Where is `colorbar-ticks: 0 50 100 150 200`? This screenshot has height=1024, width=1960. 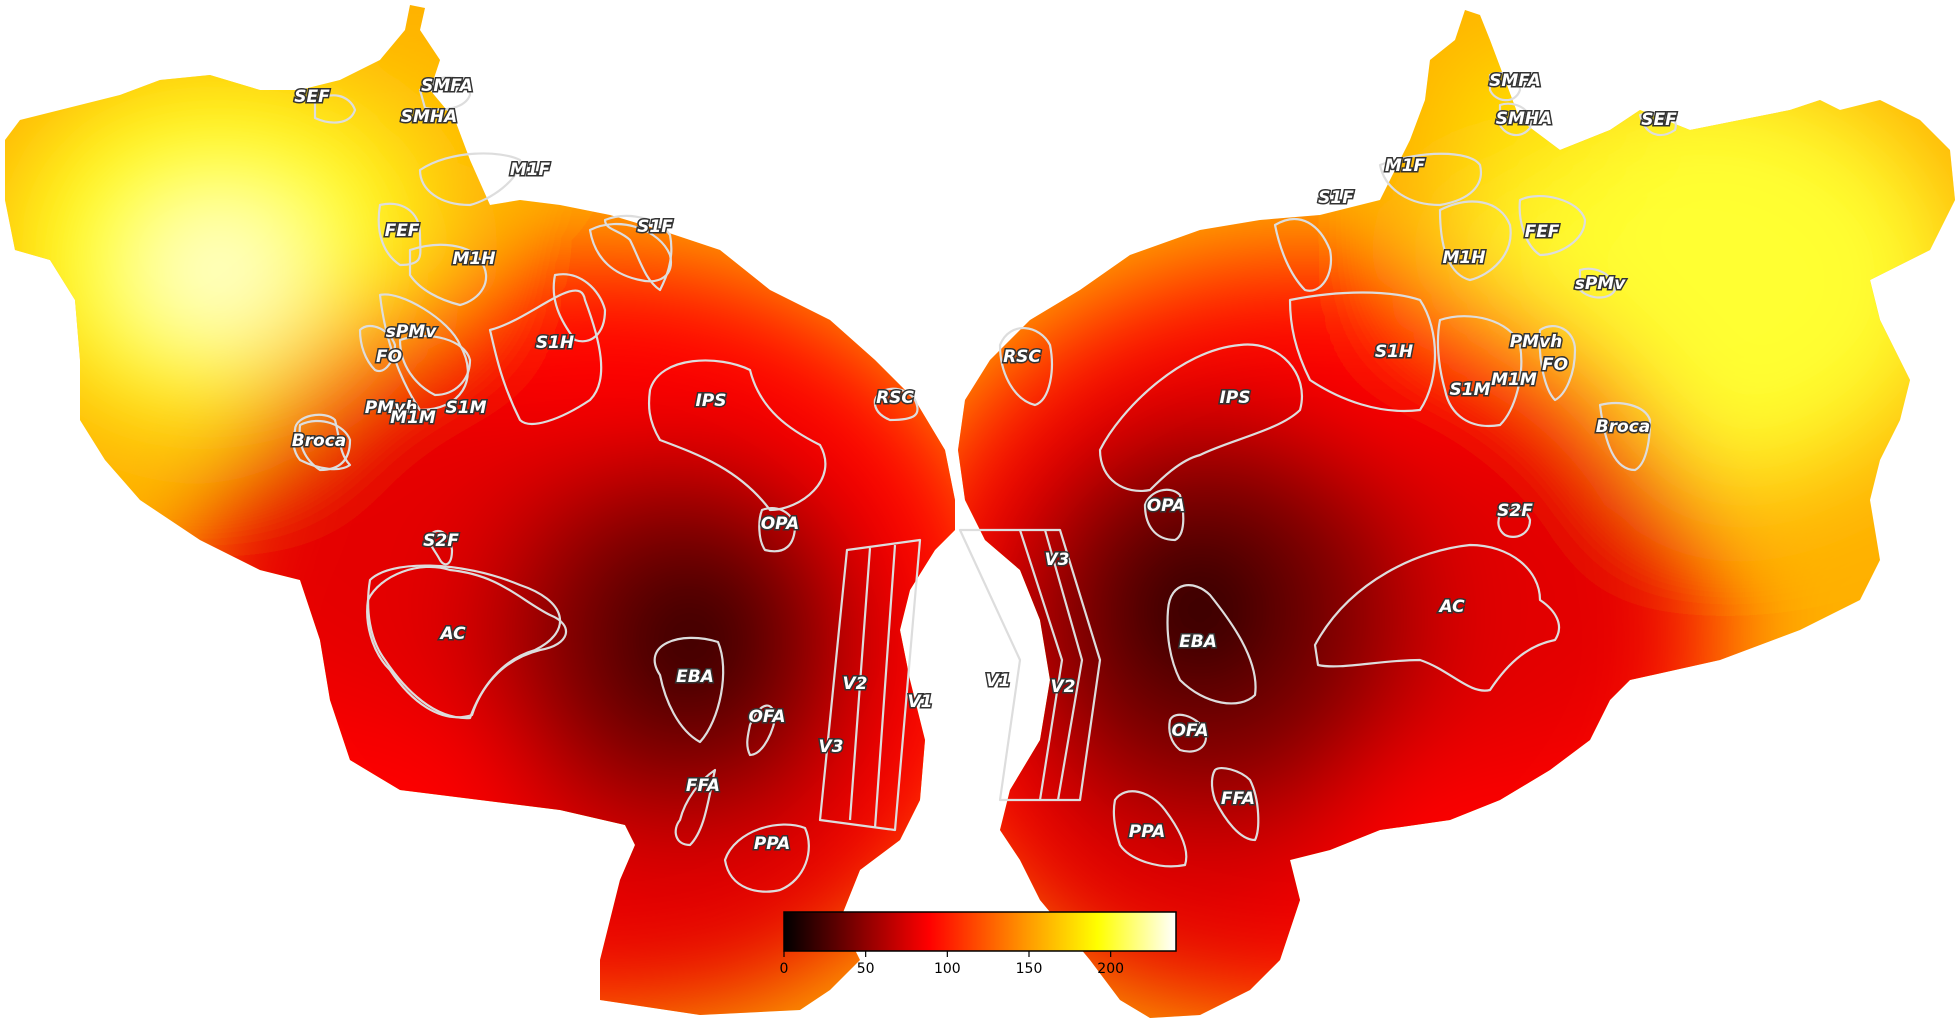 colorbar-ticks: 0 50 100 150 200 is located at coordinates (952, 964).